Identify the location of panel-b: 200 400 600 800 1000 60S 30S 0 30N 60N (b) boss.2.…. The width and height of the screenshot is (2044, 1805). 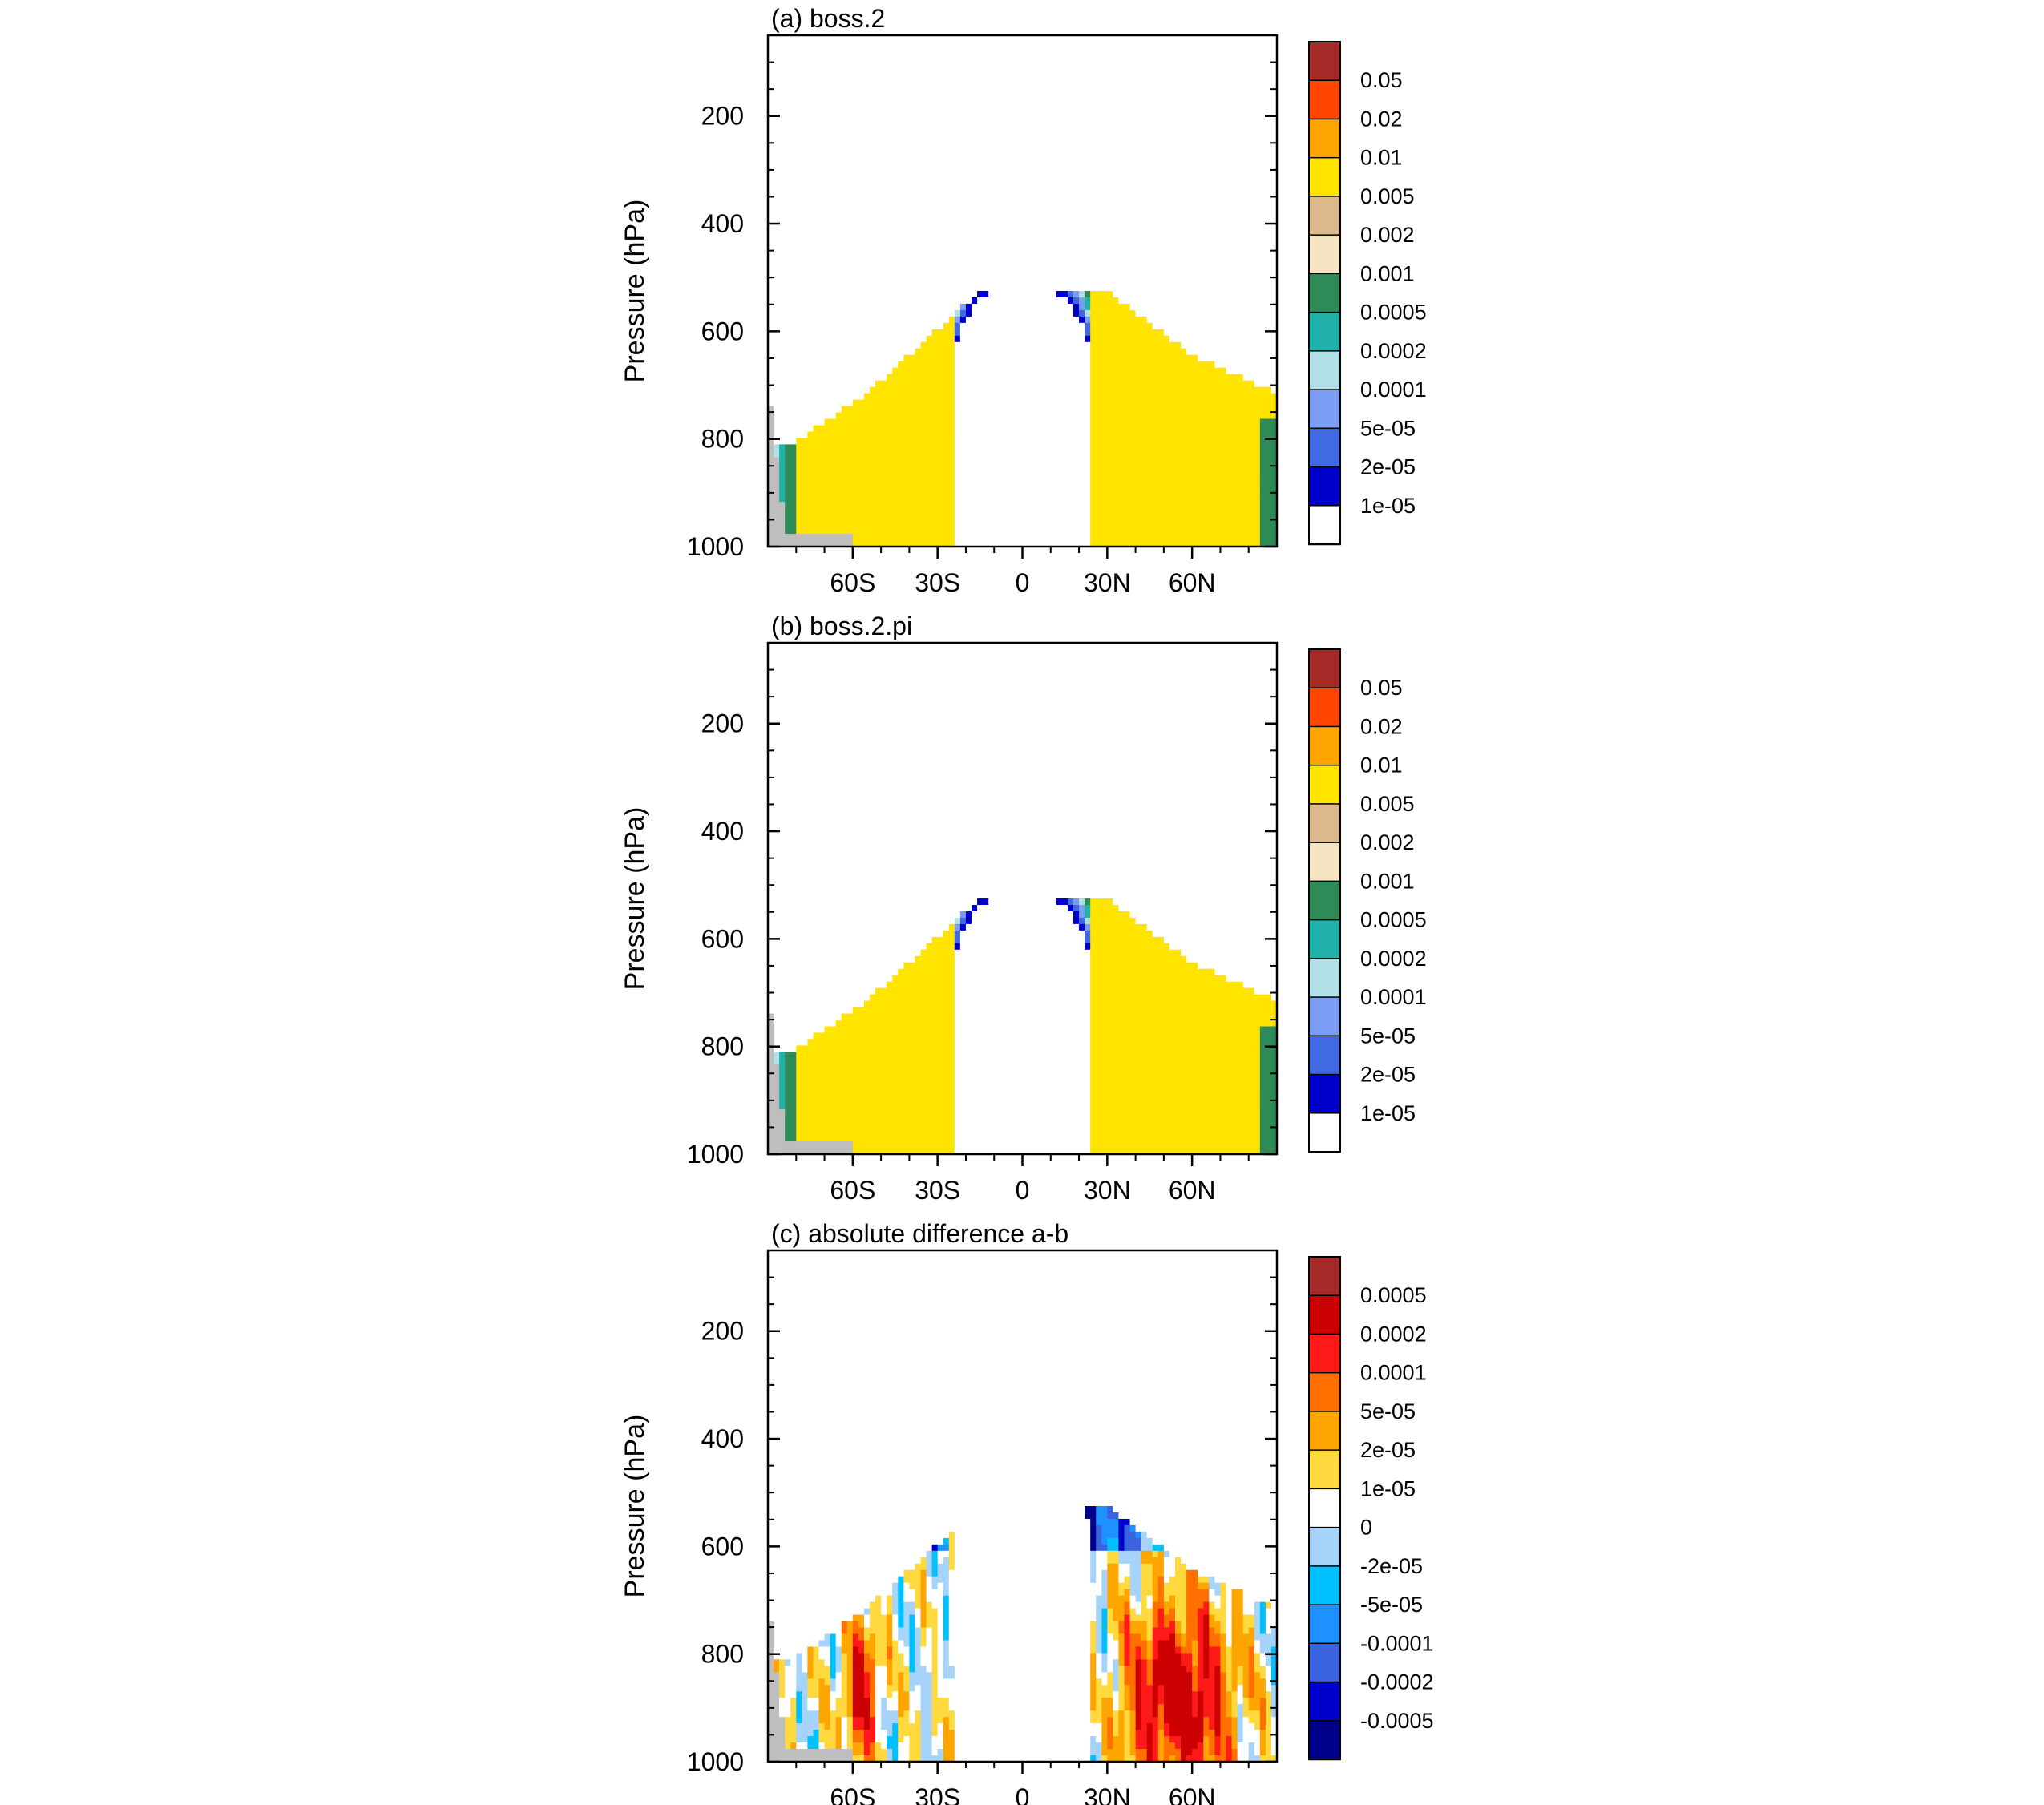
(1023, 908).